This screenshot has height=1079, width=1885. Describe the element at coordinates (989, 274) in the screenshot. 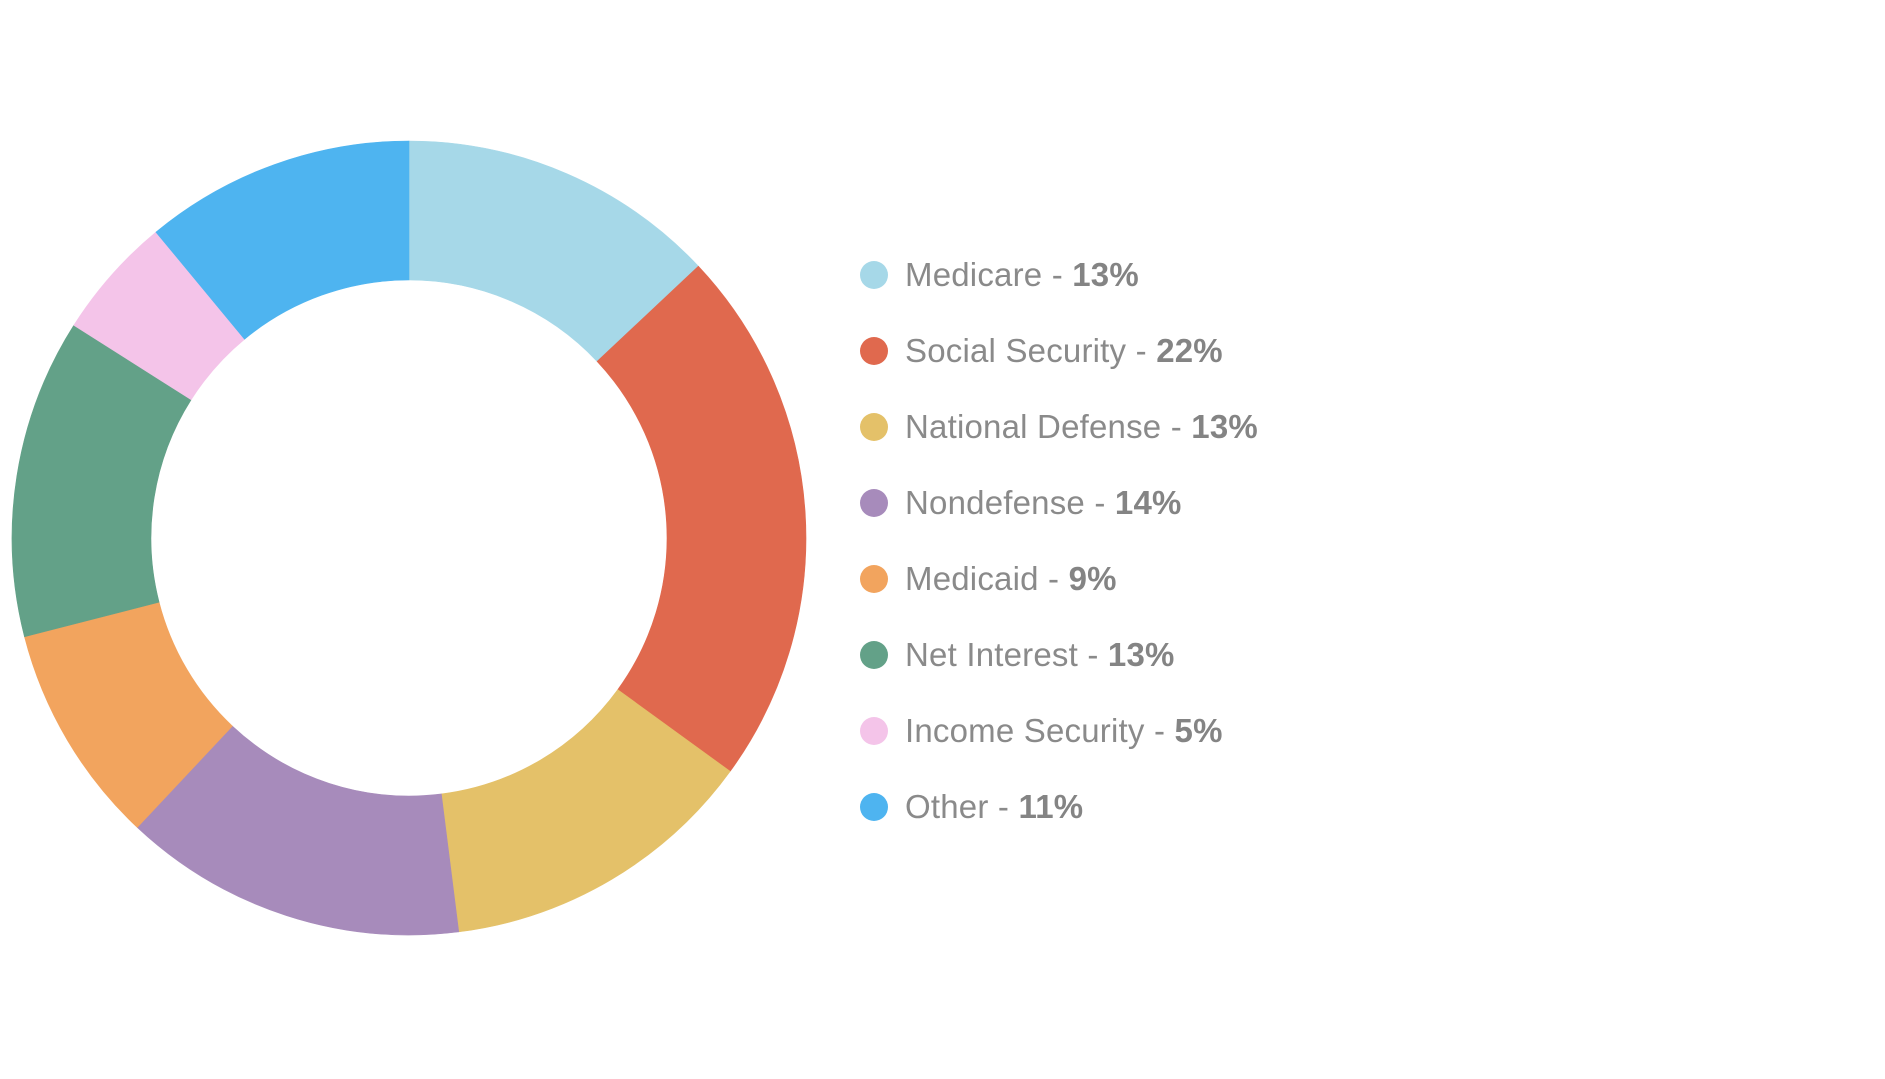

I see `legend-series-name: Medicare -` at that location.